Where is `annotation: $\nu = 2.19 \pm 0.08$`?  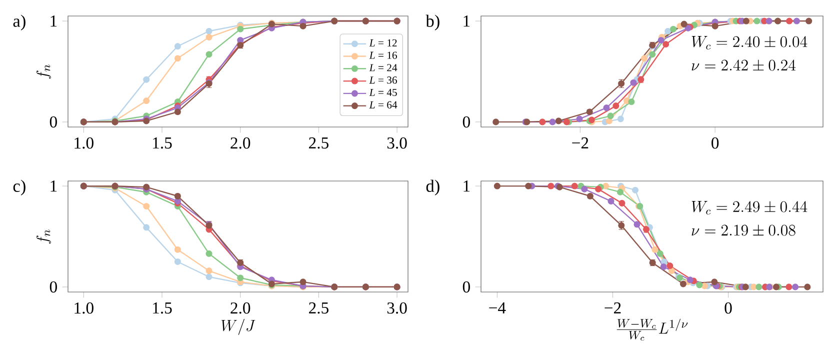 annotation: $\nu = 2.19 \pm 0.08$ is located at coordinates (744, 230).